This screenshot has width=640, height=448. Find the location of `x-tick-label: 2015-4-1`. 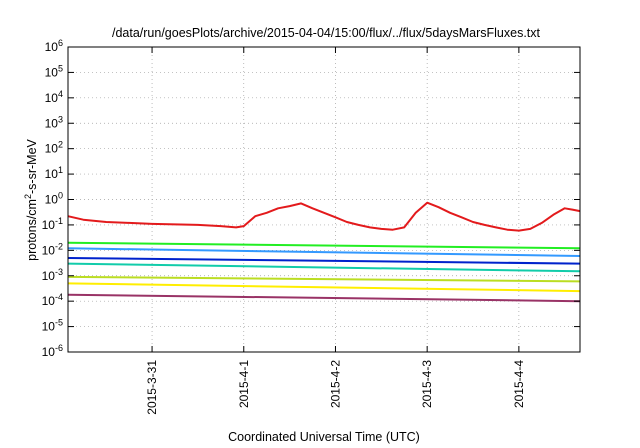

x-tick-label: 2015-4-1 is located at coordinates (244, 384).